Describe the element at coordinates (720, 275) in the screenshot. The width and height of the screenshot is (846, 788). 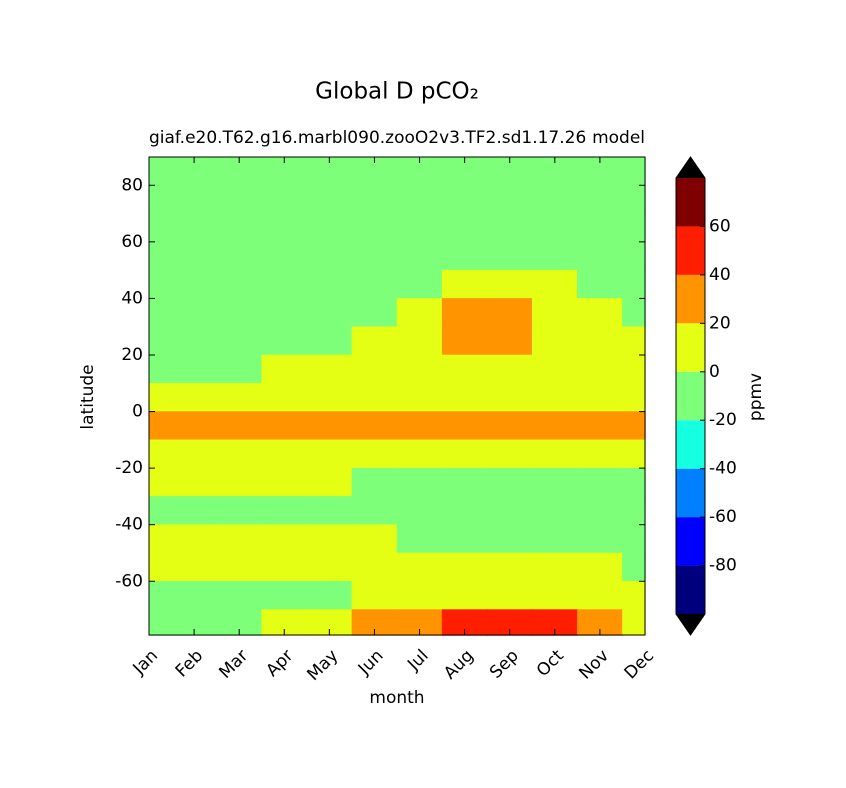
I see `colorbar-tick-label: 40` at that location.